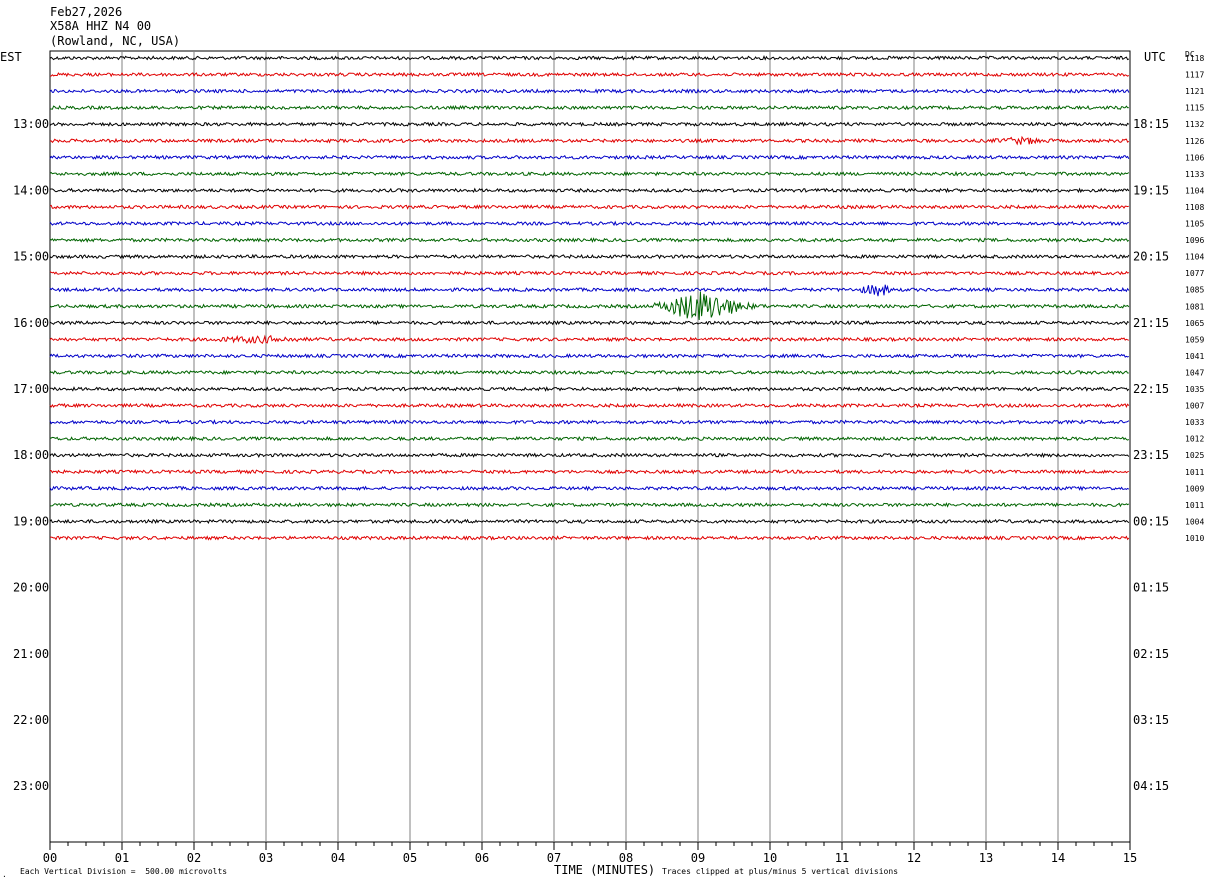  Describe the element at coordinates (1194, 455) in the screenshot. I see `dc-offset-label: 1025` at that location.